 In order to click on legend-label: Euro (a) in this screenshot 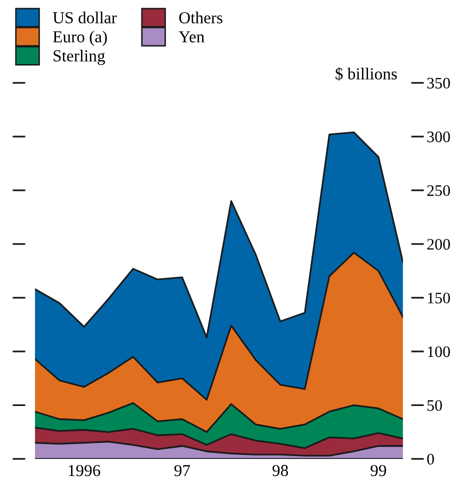, I will do `click(80, 38)`.